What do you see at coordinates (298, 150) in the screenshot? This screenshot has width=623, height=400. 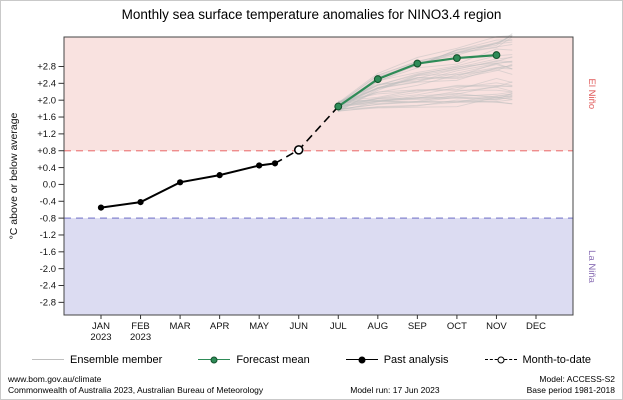 I see `month-to-date-marker` at bounding box center [298, 150].